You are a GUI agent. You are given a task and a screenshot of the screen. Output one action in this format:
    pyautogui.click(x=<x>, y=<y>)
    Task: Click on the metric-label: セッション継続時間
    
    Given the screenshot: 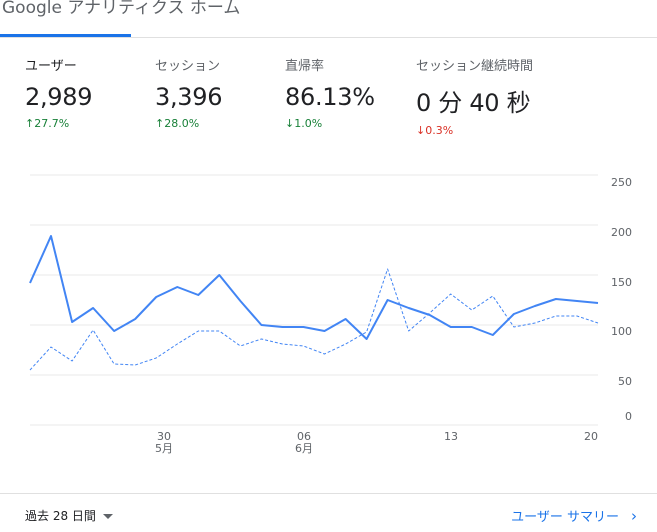 What is the action you would take?
    pyautogui.click(x=475, y=66)
    